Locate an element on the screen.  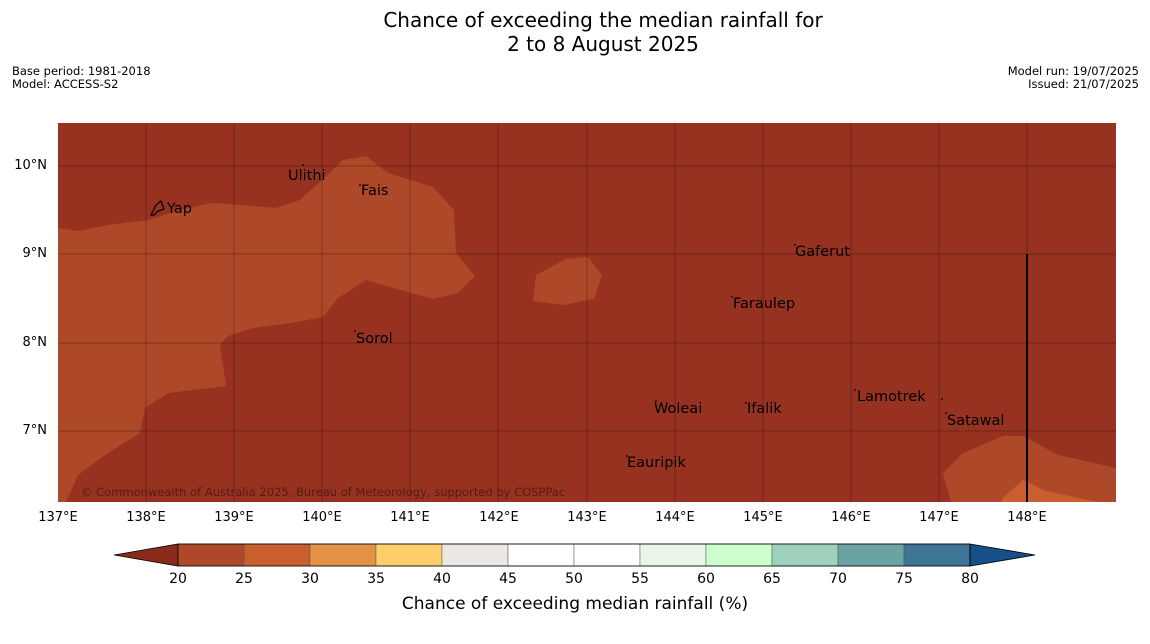
colorbar-tick-label: 35 is located at coordinates (376, 579).